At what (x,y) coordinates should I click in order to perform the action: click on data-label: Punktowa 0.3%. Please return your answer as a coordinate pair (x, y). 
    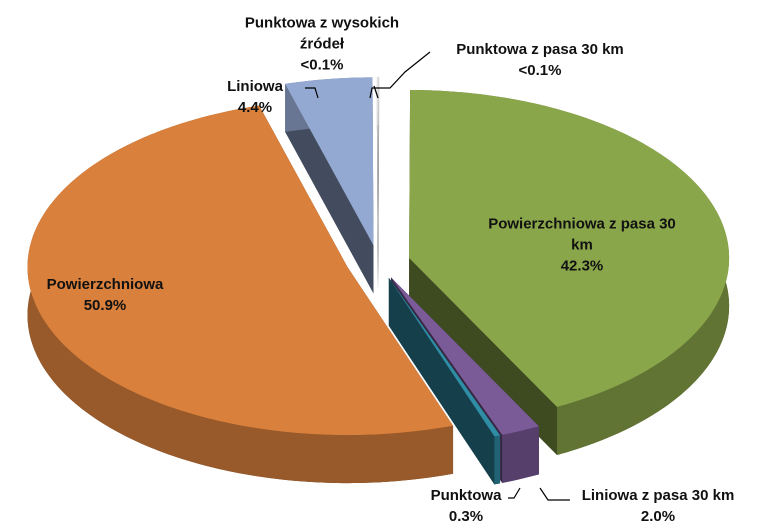
    Looking at the image, I should click on (466, 506).